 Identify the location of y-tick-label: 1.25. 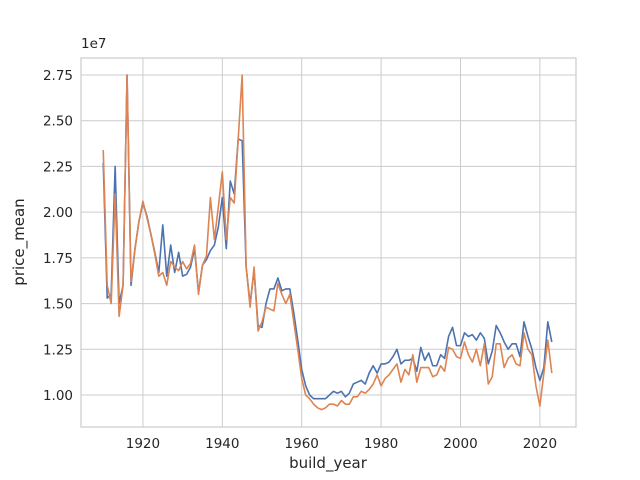
(58, 350).